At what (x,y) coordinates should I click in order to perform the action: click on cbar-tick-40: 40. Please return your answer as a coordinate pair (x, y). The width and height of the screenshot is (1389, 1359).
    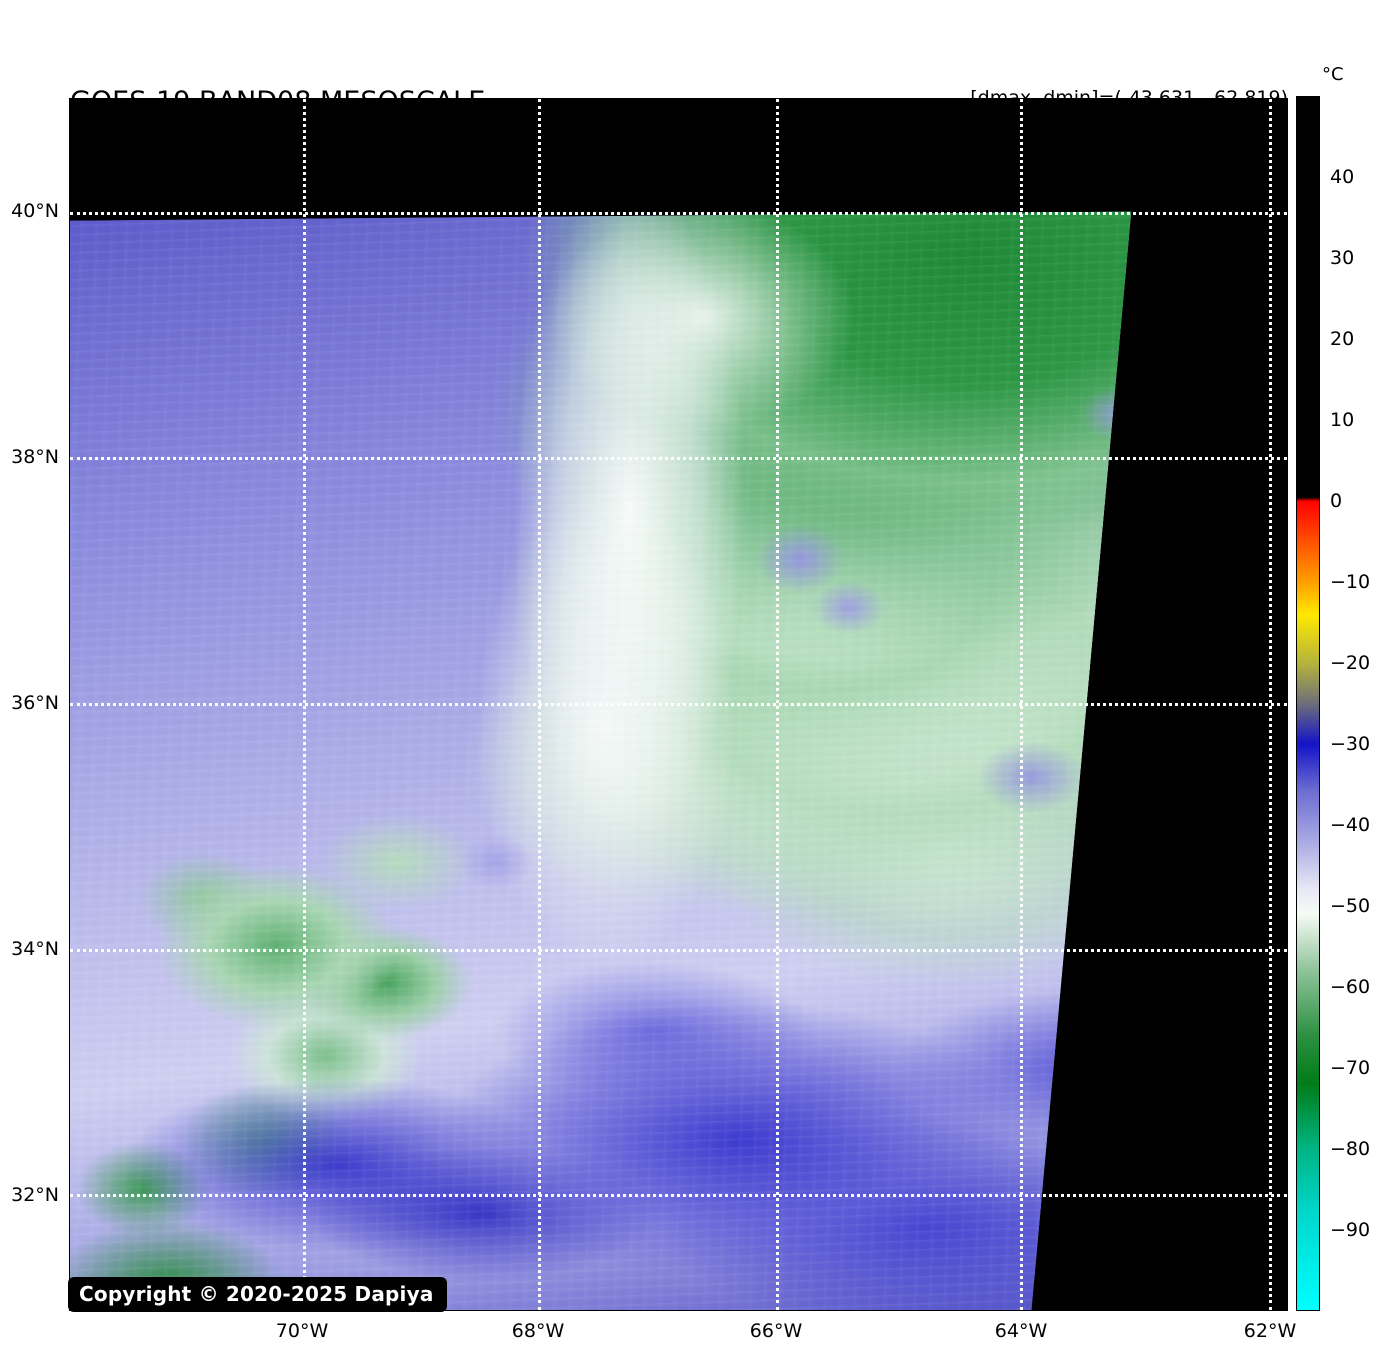
    Looking at the image, I should click on (1342, 177).